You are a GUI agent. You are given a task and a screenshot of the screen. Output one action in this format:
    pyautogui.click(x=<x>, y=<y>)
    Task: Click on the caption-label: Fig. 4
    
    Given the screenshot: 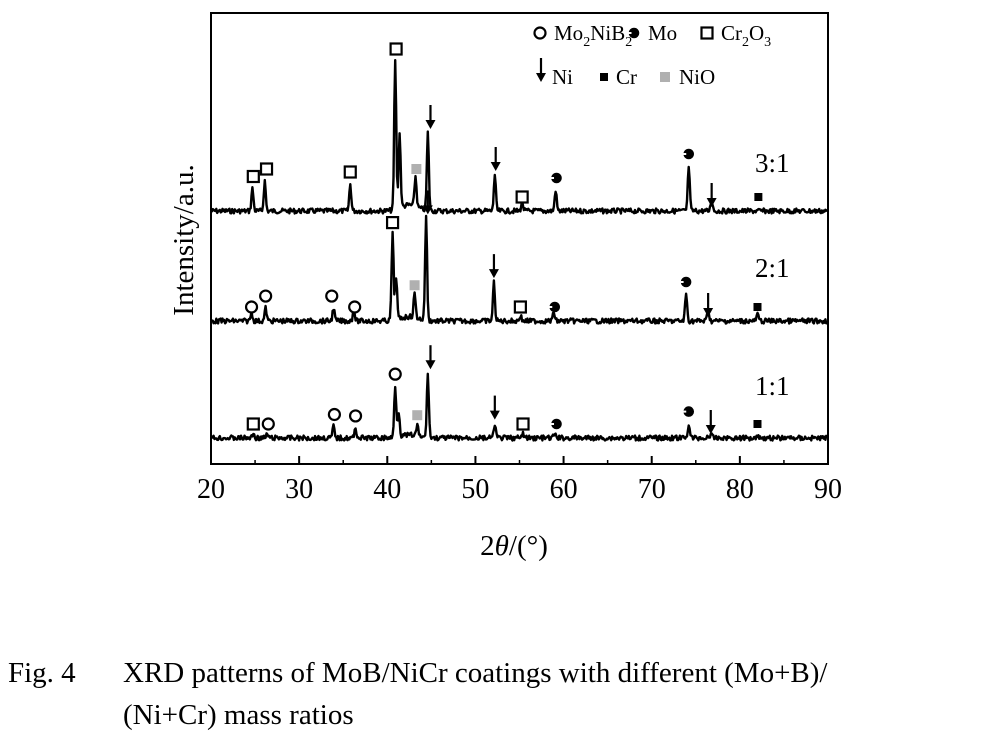 What is the action you would take?
    pyautogui.click(x=42, y=673)
    